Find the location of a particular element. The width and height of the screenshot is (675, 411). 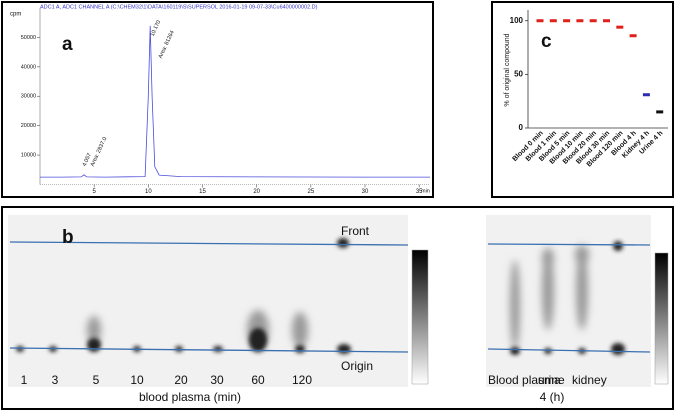

x-tick-label: 25 is located at coordinates (310, 192).